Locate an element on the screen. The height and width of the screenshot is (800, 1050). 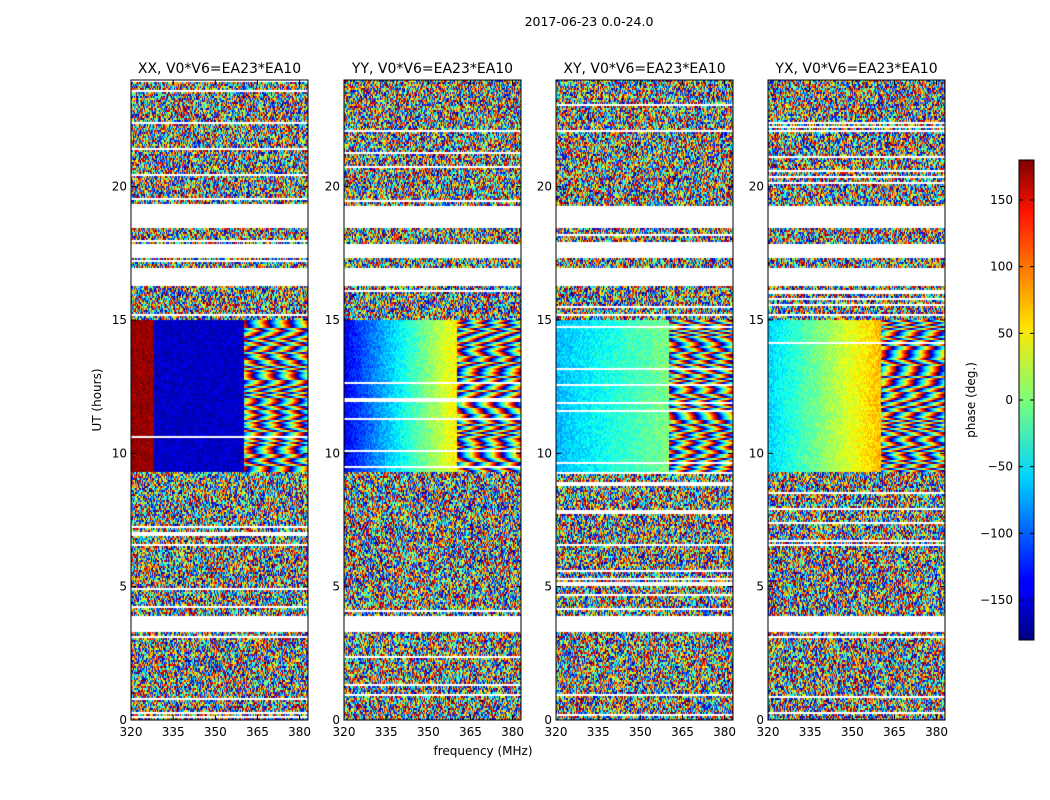
colorbar-tick-label: −100 is located at coordinates (996, 533).